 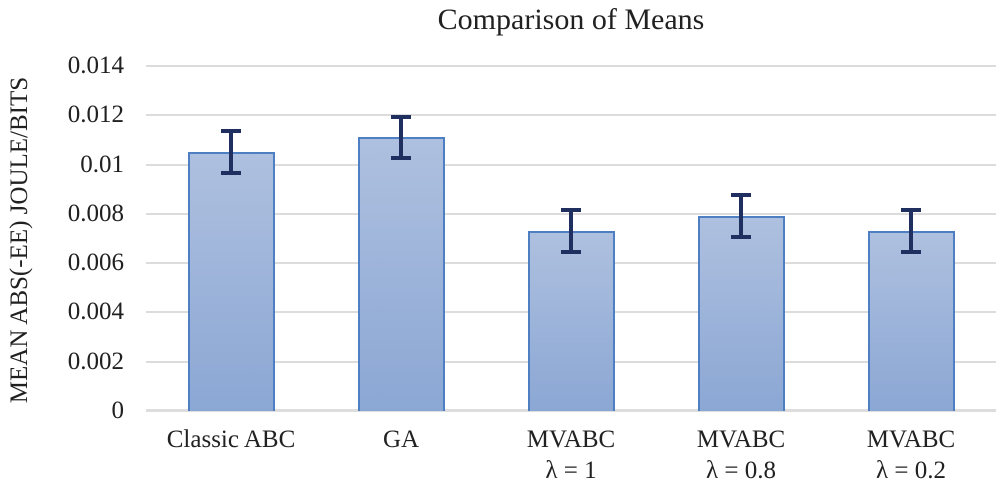 What do you see at coordinates (95, 312) in the screenshot?
I see `y-tick-label: 0.004` at bounding box center [95, 312].